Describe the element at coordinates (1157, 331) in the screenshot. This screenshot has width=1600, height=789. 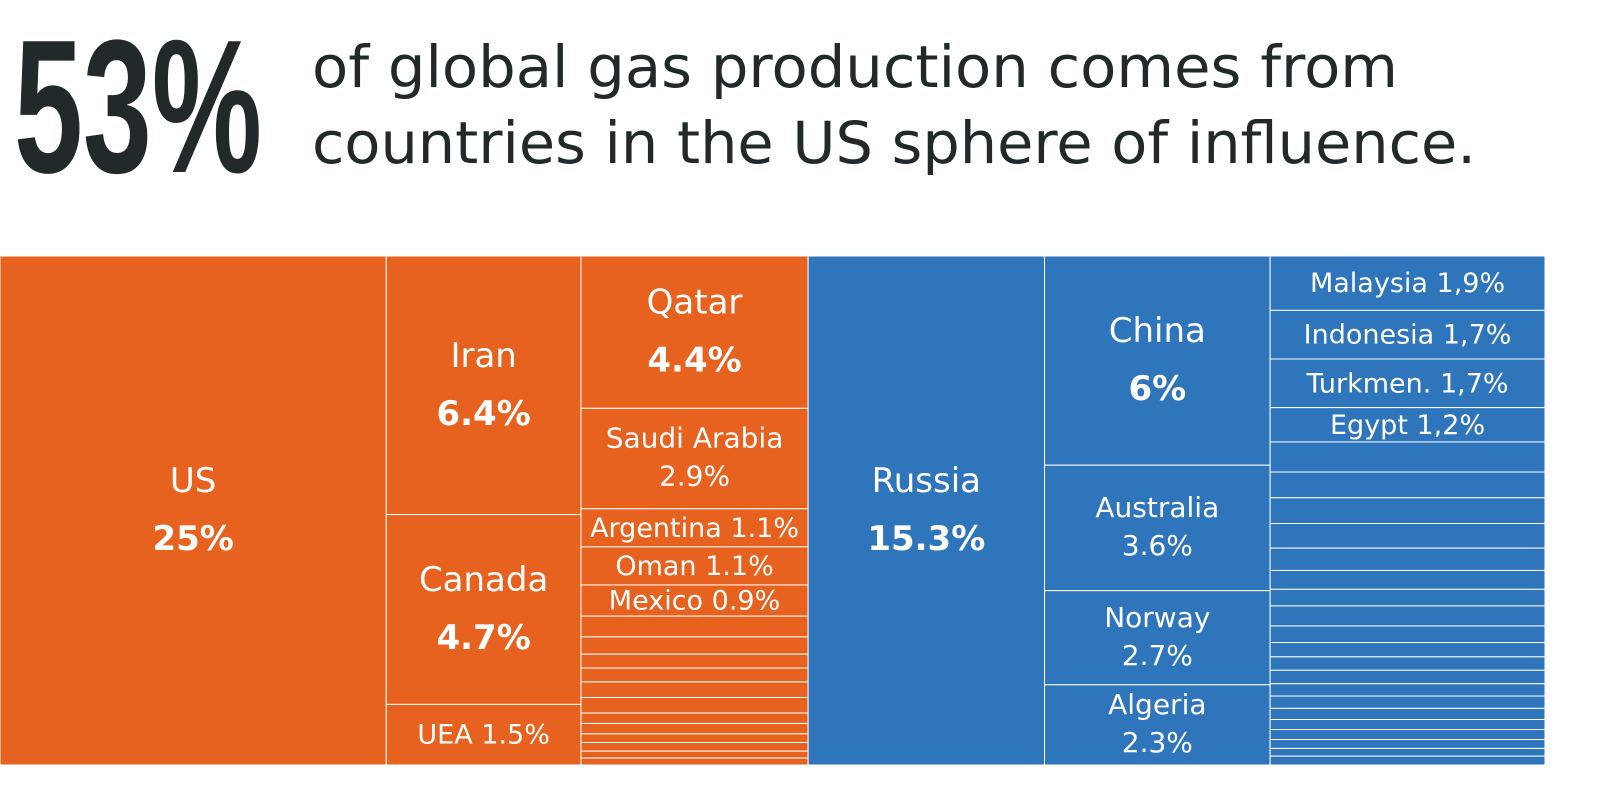
I see `cell-label: China` at that location.